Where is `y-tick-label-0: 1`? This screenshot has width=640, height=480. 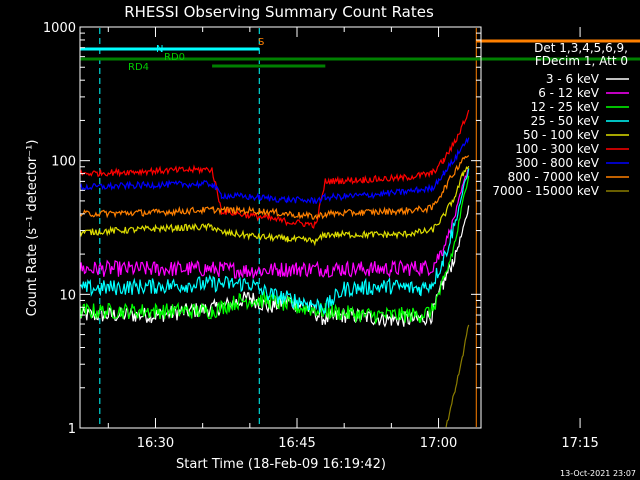
y-tick-label-0: 1 is located at coordinates (72, 429).